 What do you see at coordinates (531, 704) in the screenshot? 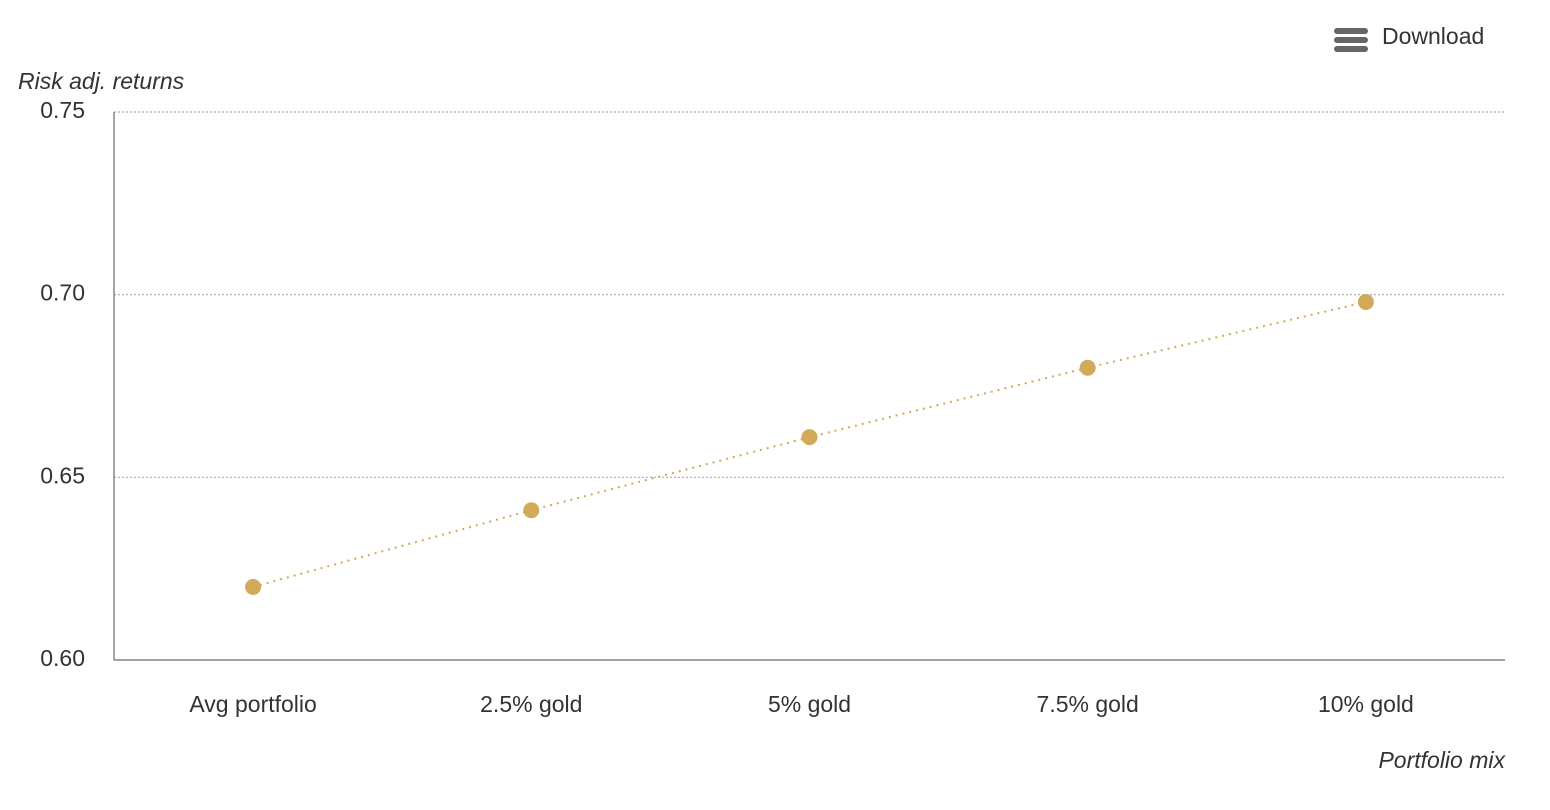
I see `x-tick-label: 2.5% gold` at bounding box center [531, 704].